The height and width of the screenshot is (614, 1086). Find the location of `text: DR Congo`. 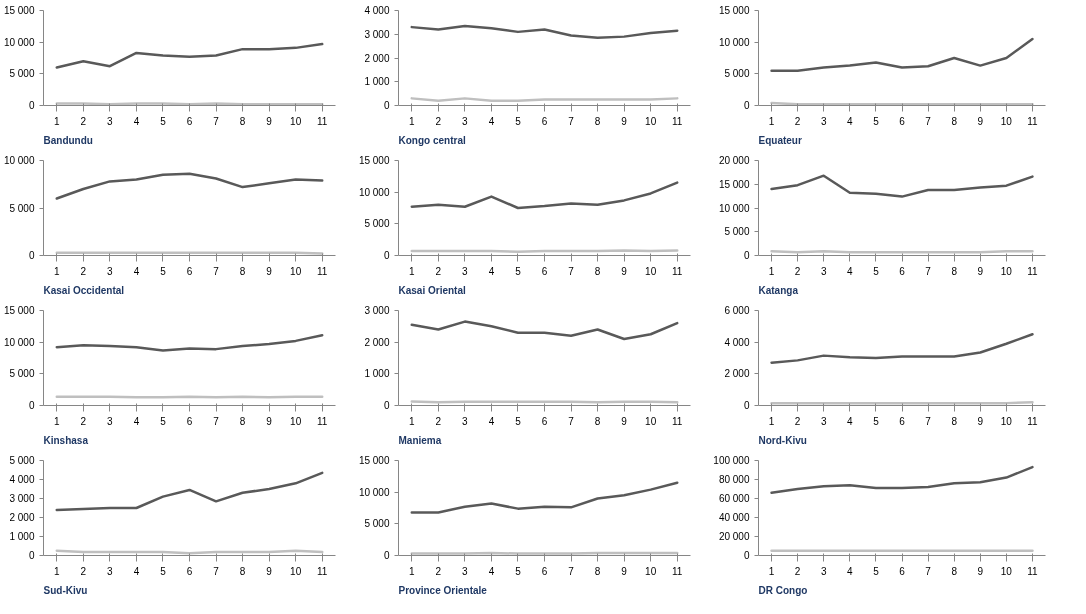

text: DR Congo is located at coordinates (783, 590).